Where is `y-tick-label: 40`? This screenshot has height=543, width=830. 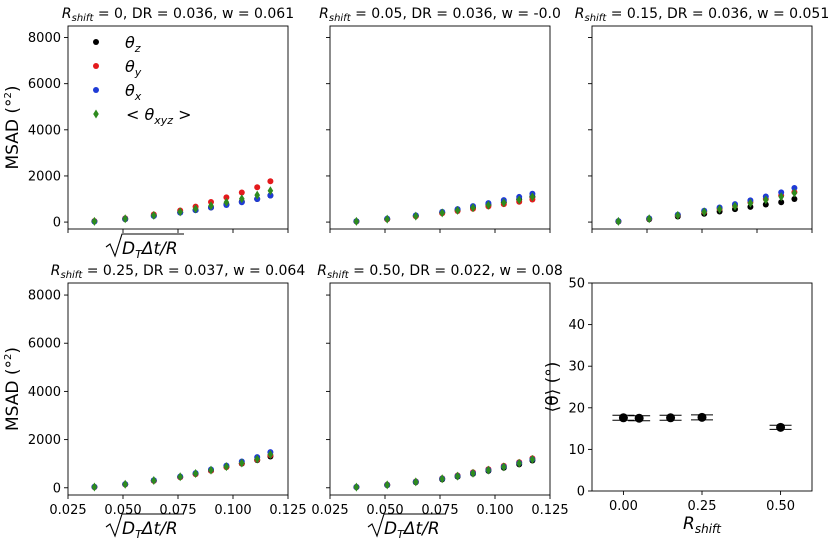
y-tick-label: 40 is located at coordinates (576, 325).